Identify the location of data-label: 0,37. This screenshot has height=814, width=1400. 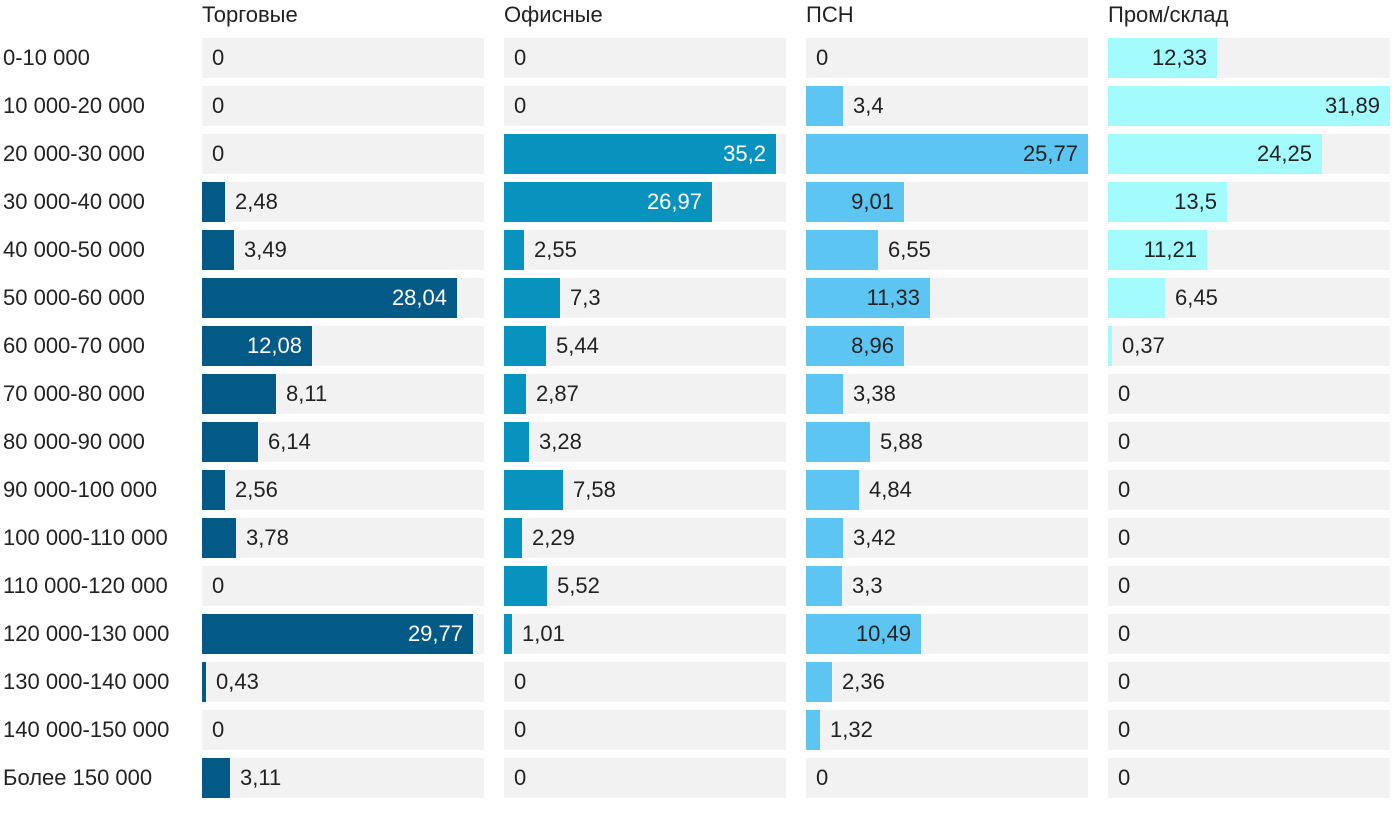
(1143, 345).